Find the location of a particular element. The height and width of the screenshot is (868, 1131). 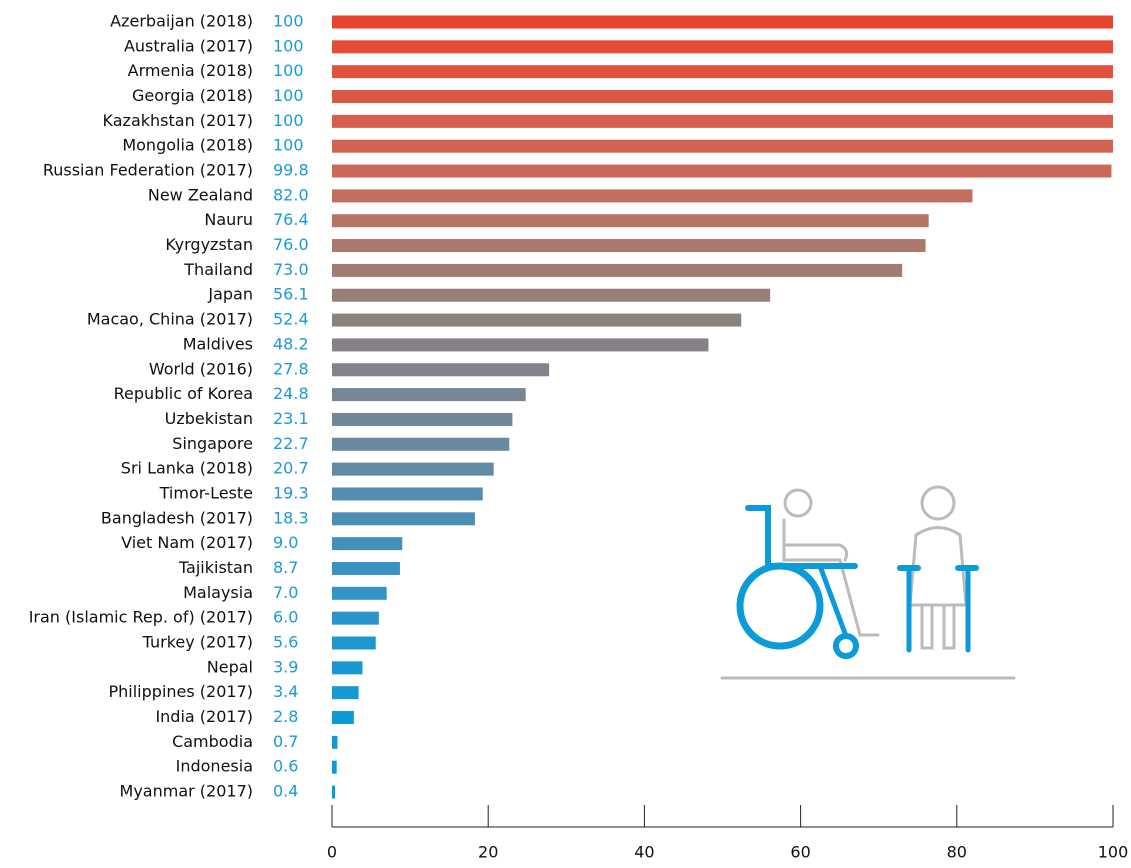

value-label: 76.0 is located at coordinates (291, 244).